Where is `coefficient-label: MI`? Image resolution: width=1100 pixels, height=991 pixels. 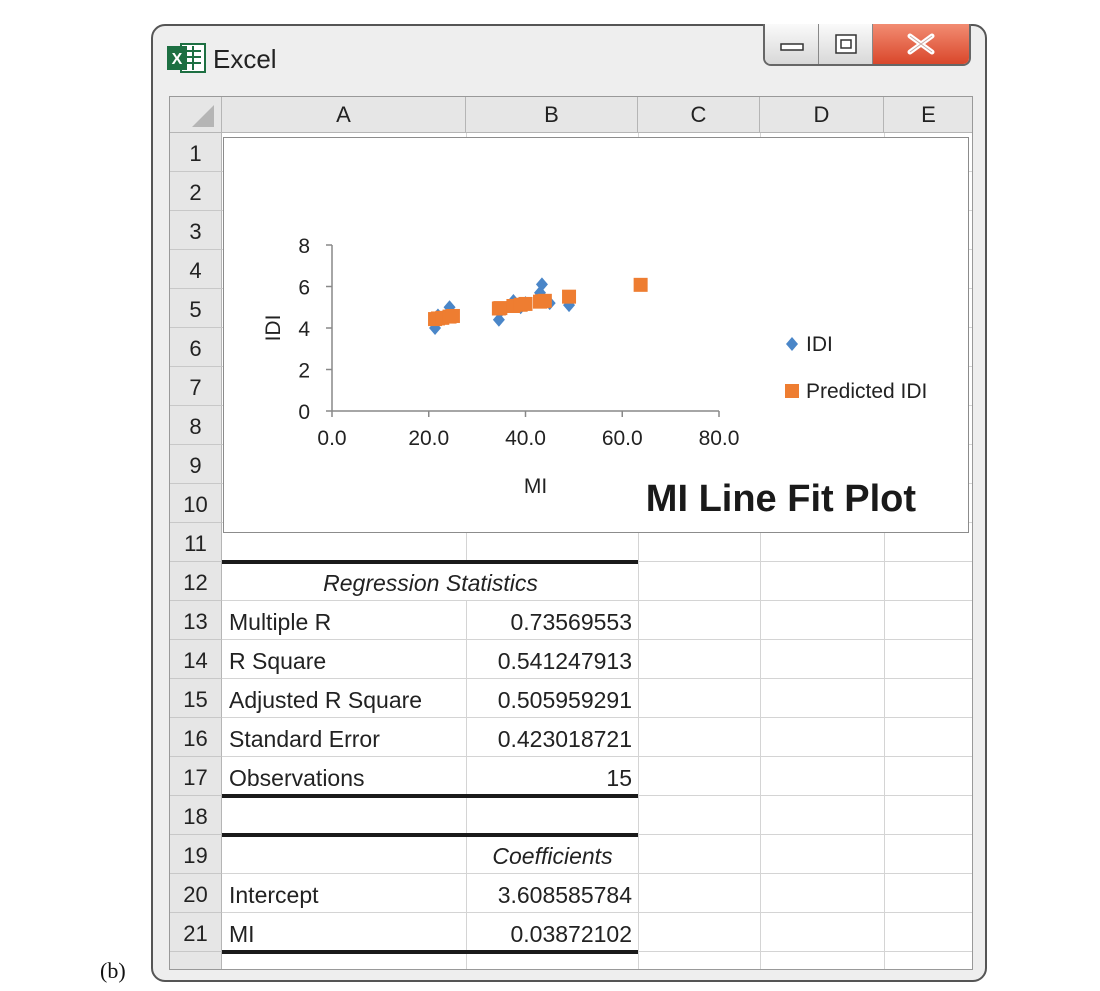 coefficient-label: MI is located at coordinates (344, 932).